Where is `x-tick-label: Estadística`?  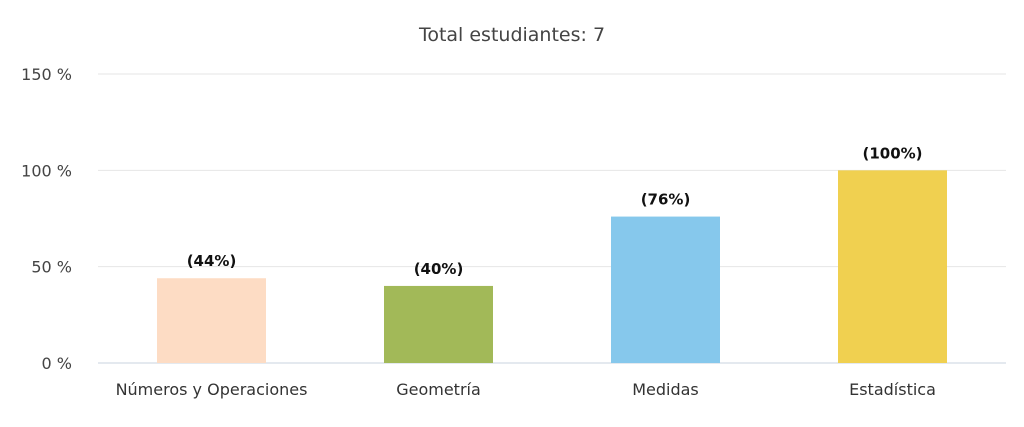 x-tick-label: Estadística is located at coordinates (892, 389).